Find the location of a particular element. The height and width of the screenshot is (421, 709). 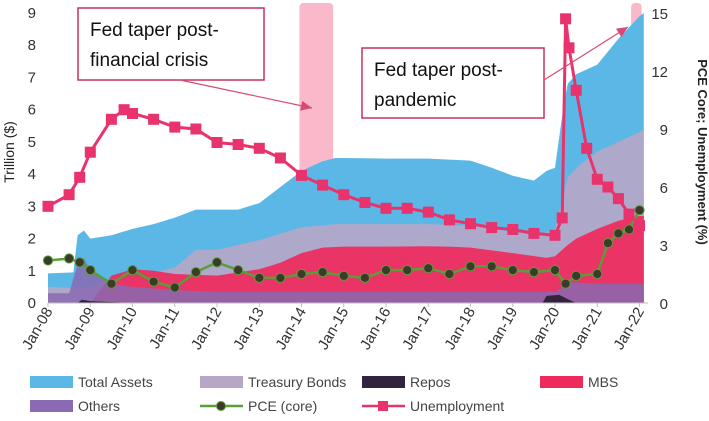

y2-tick-label: 12 is located at coordinates (659, 72).